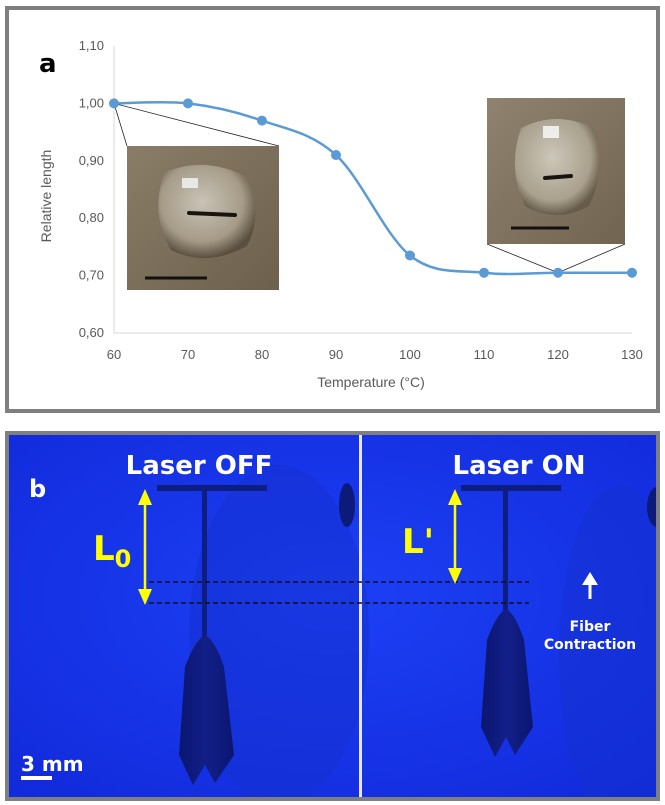  Describe the element at coordinates (507, 683) in the screenshot. I see `fiber-weight-right` at that location.